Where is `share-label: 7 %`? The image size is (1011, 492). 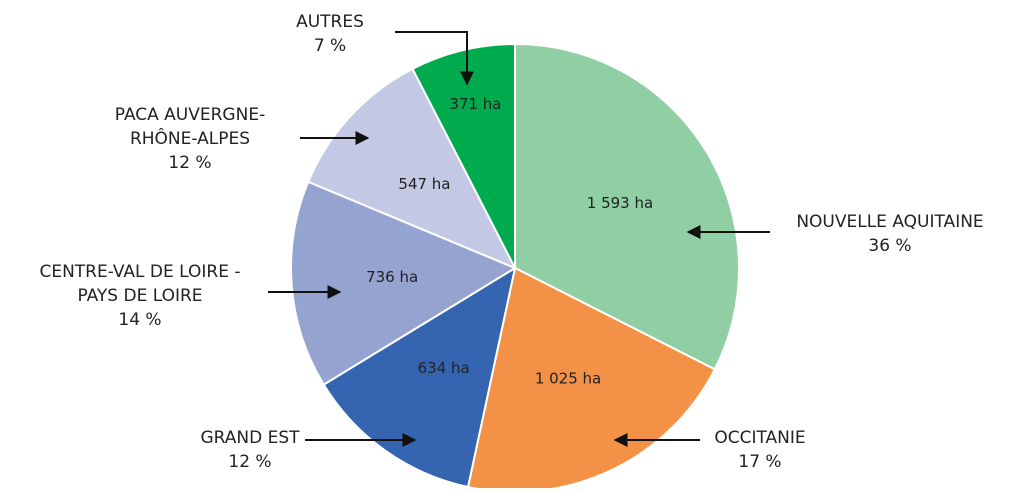
share-label: 7 % is located at coordinates (330, 46).